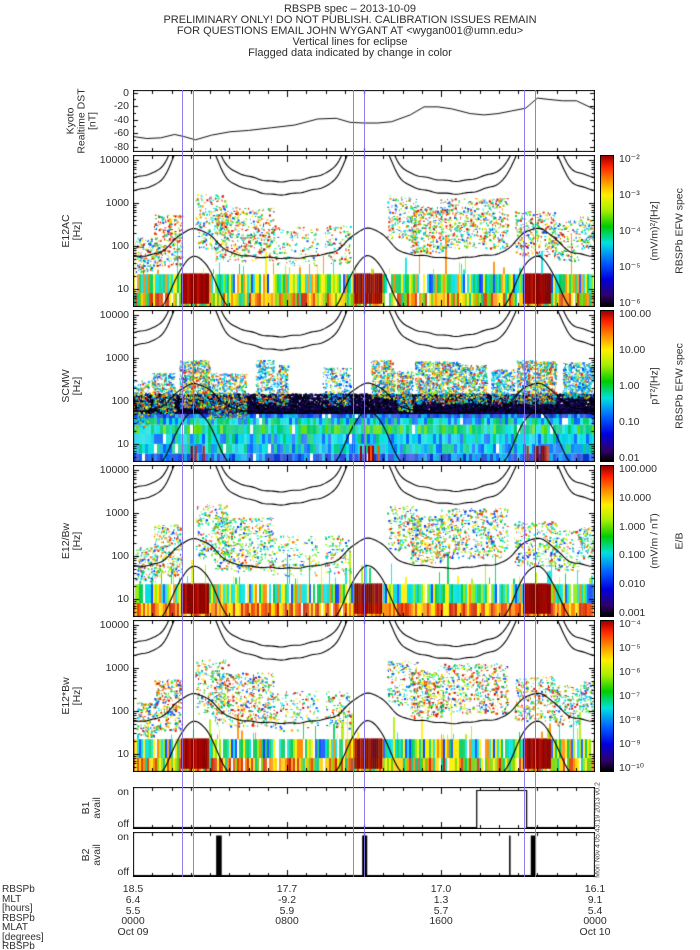 This screenshot has height=950, width=700. What do you see at coordinates (629, 422) in the screenshot?
I see `colorbar-tick-label: 0.10` at bounding box center [629, 422].